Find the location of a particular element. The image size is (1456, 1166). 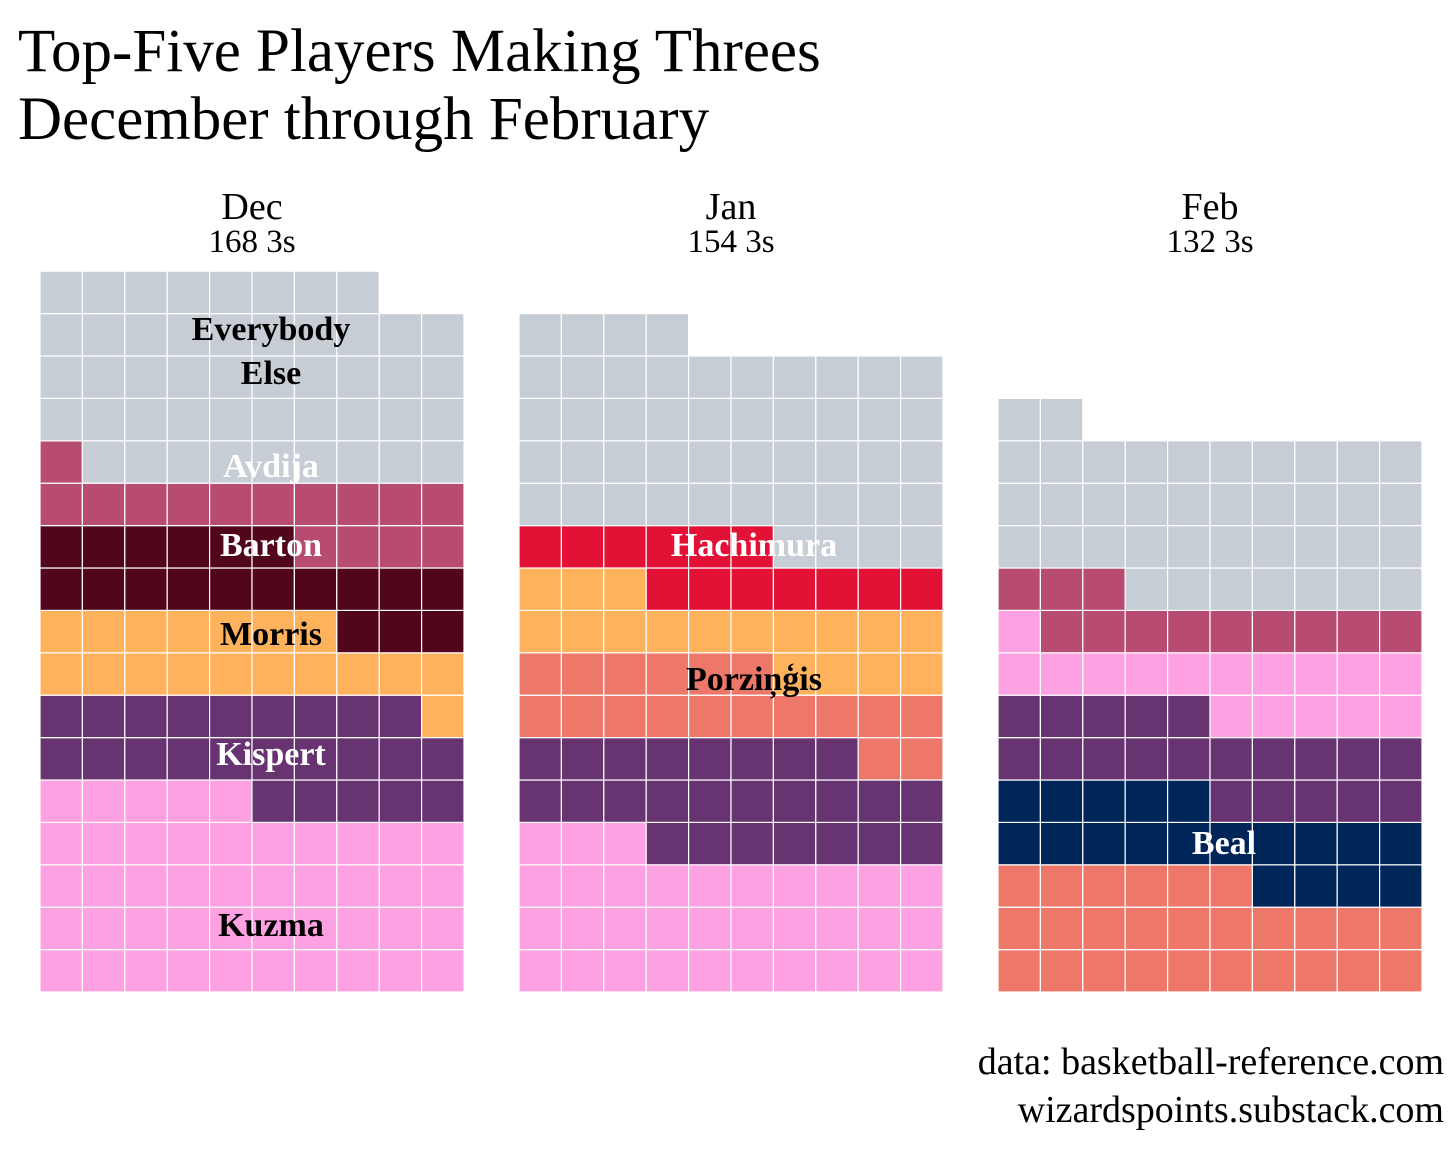

segment-label-barton: Barton is located at coordinates (271, 545).